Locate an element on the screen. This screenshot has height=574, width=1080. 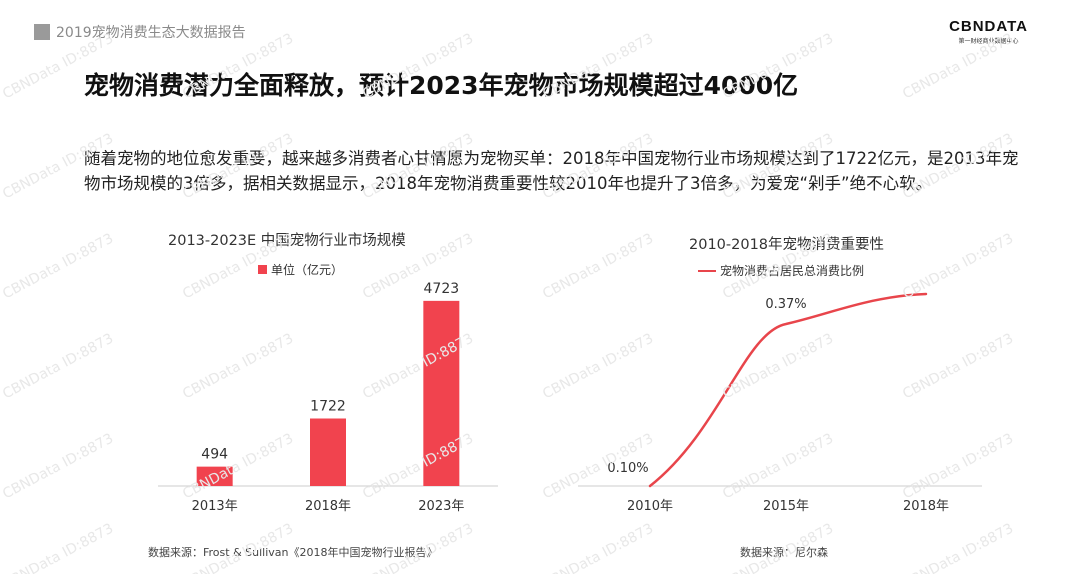
brand-name: CBNDATA is located at coordinates (988, 26).